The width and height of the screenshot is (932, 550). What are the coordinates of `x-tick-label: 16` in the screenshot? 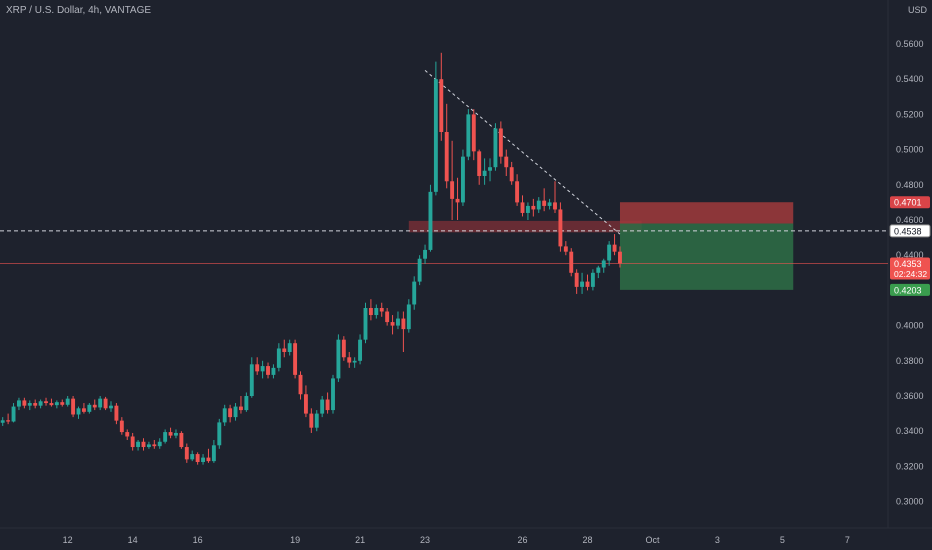 It's located at (198, 540).